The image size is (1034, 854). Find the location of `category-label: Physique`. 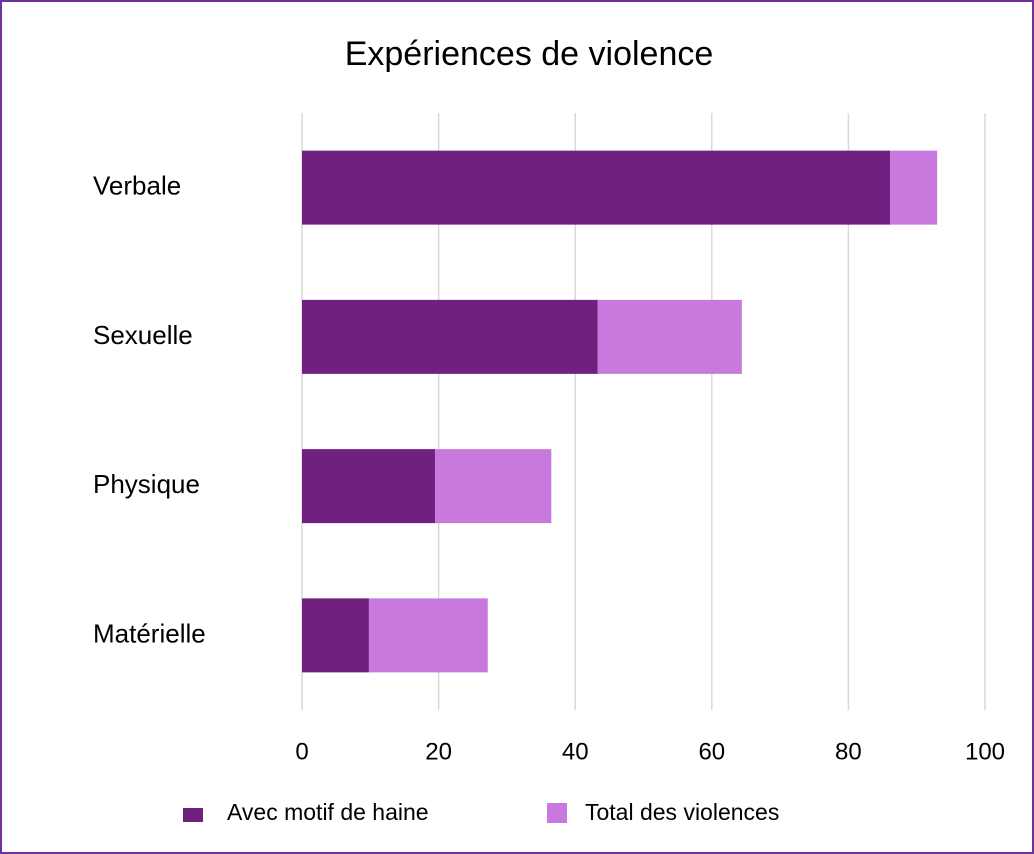

category-label: Physique is located at coordinates (146, 484).